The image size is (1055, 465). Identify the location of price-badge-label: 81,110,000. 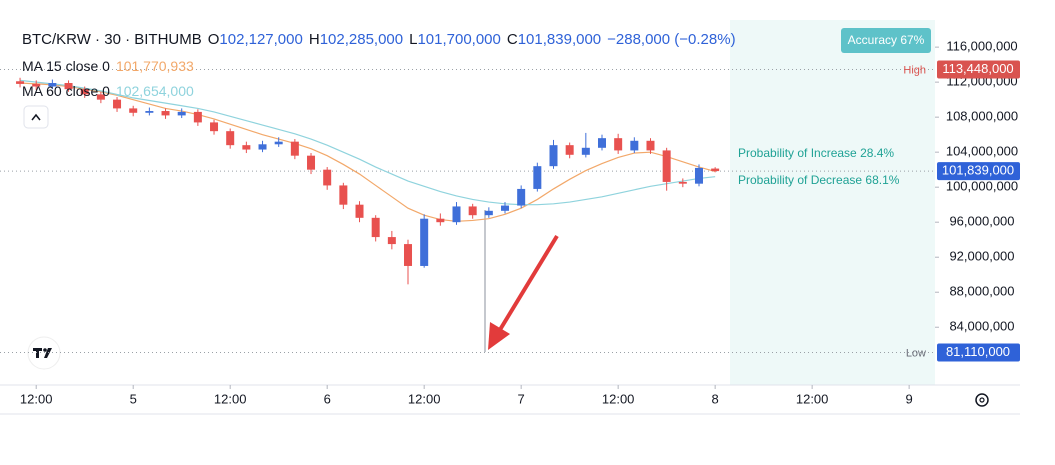
(978, 351).